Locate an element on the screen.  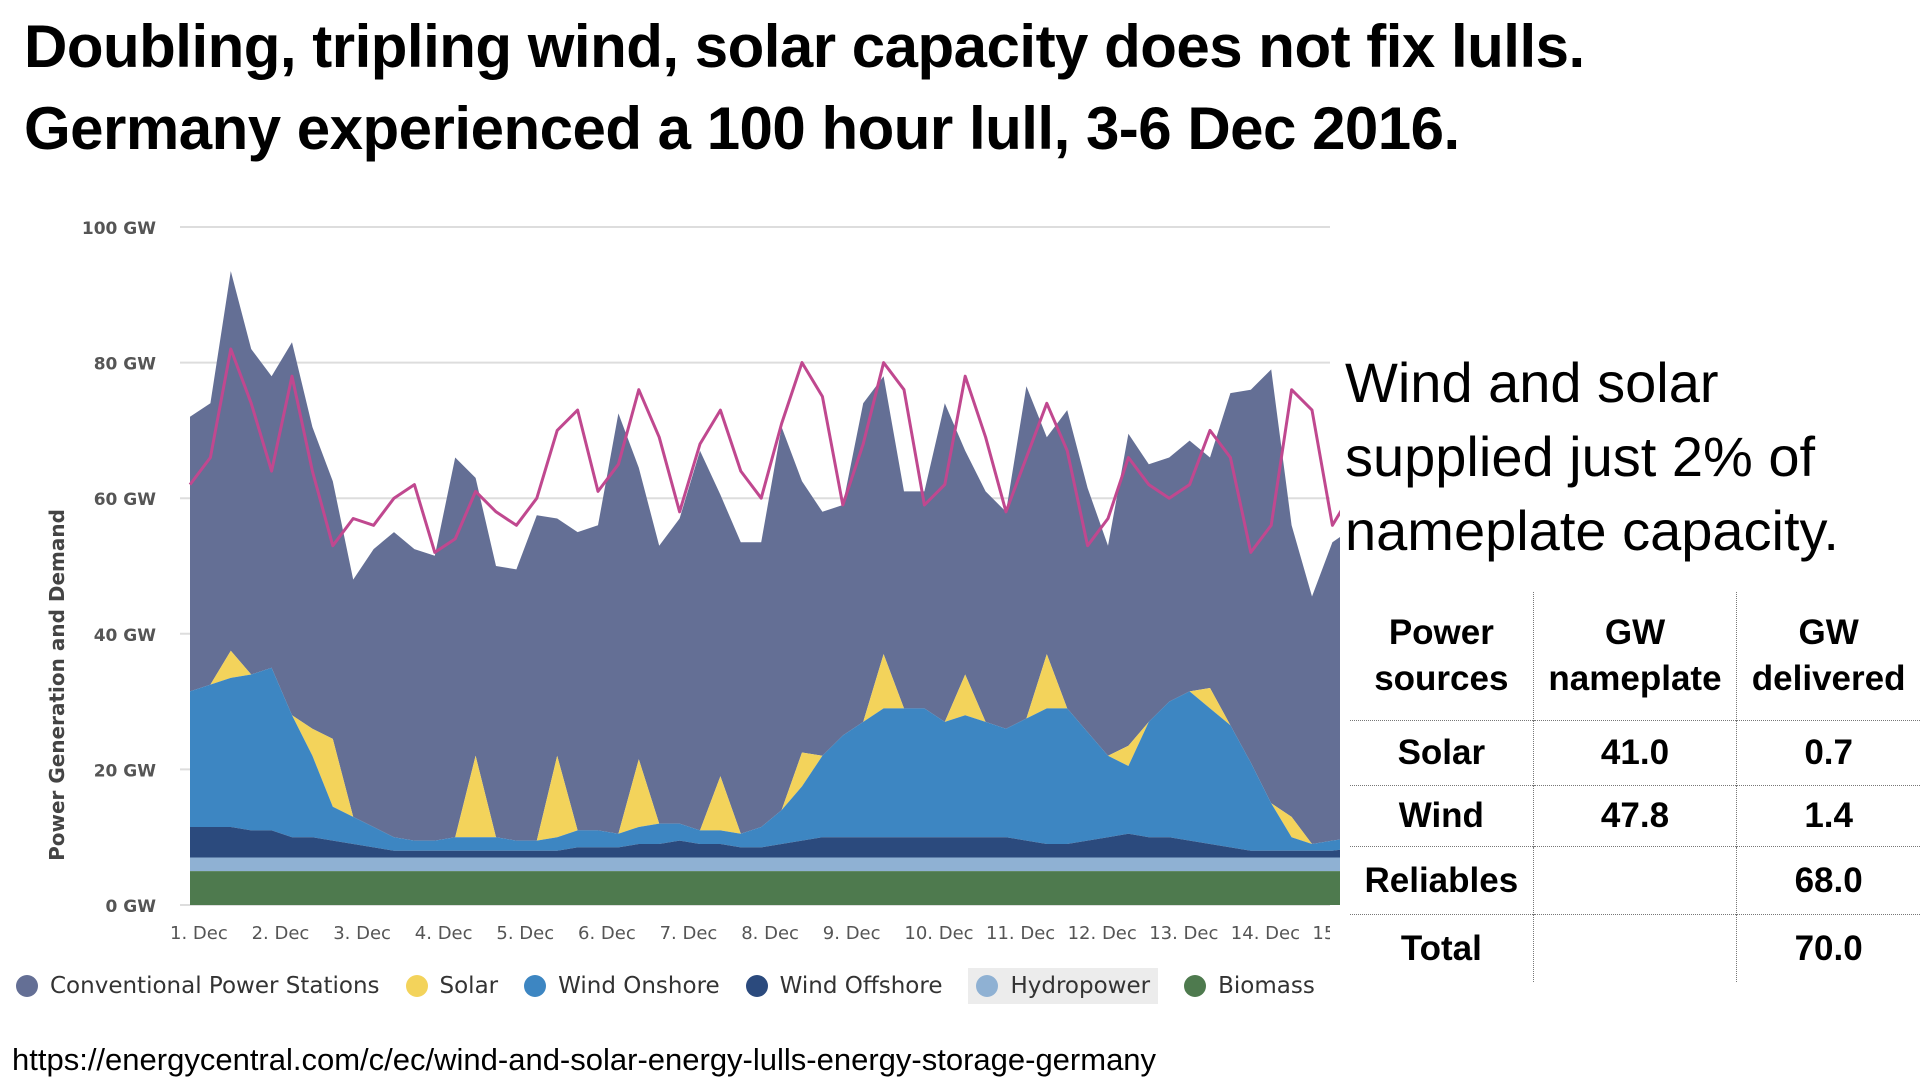
legend-item-biomass: Biomass is located at coordinates (1249, 986).